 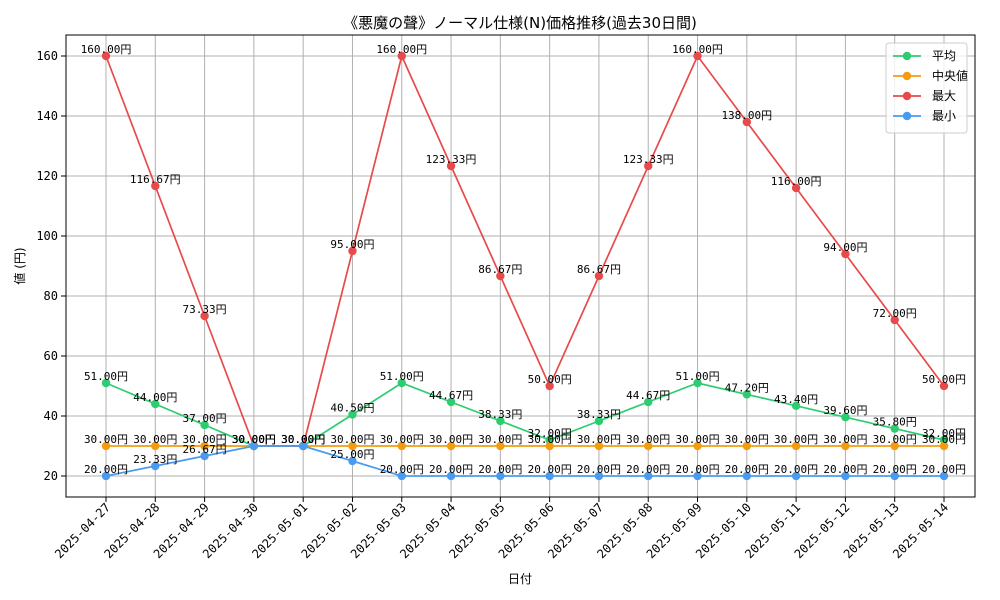 I want to click on y-tick-label: 140, so click(x=47, y=116).